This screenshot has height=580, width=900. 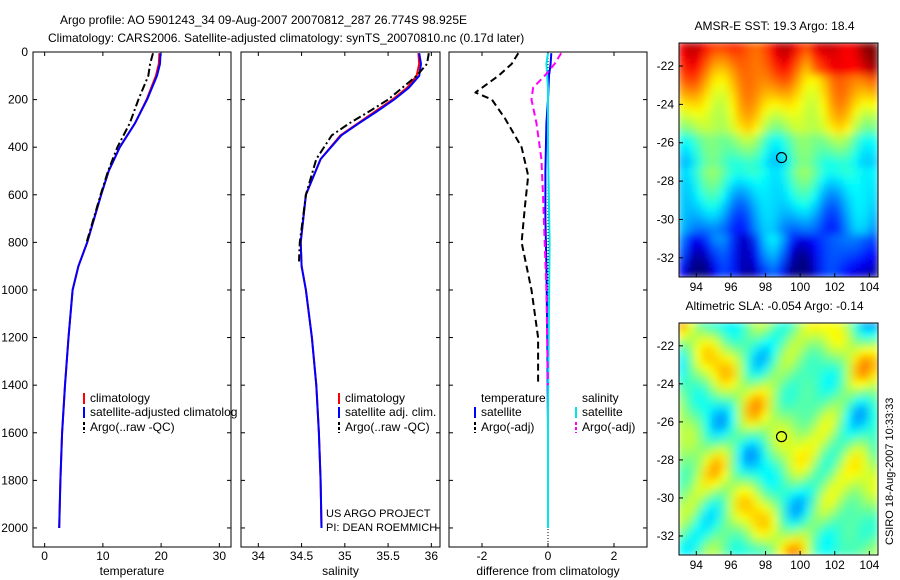 I want to click on difference-x-tick-label: -2, so click(x=482, y=556).